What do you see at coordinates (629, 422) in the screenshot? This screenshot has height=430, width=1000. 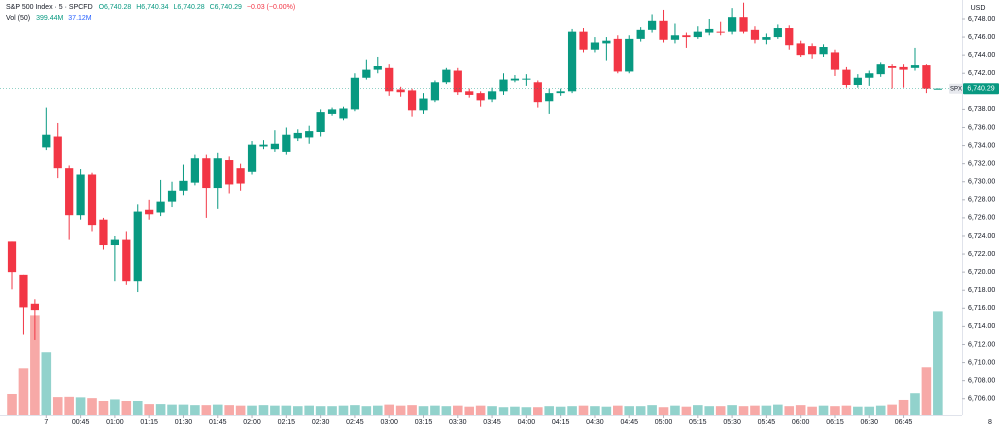 I see `x-tick-label: 04:45` at bounding box center [629, 422].